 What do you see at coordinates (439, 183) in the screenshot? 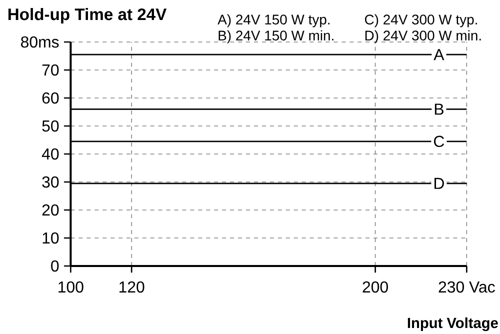
I see `series-label: D` at bounding box center [439, 183].